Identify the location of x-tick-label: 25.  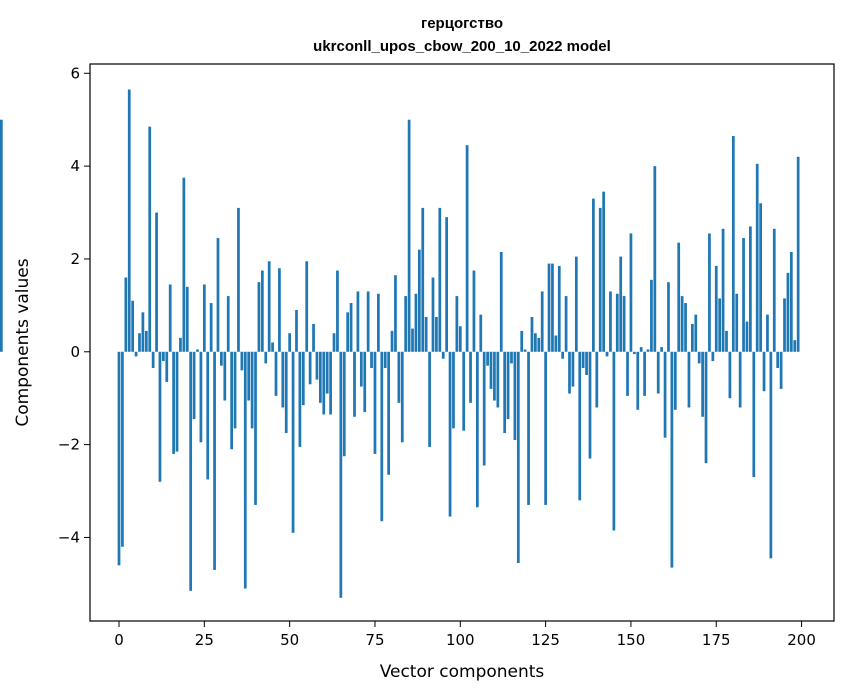
(204, 640).